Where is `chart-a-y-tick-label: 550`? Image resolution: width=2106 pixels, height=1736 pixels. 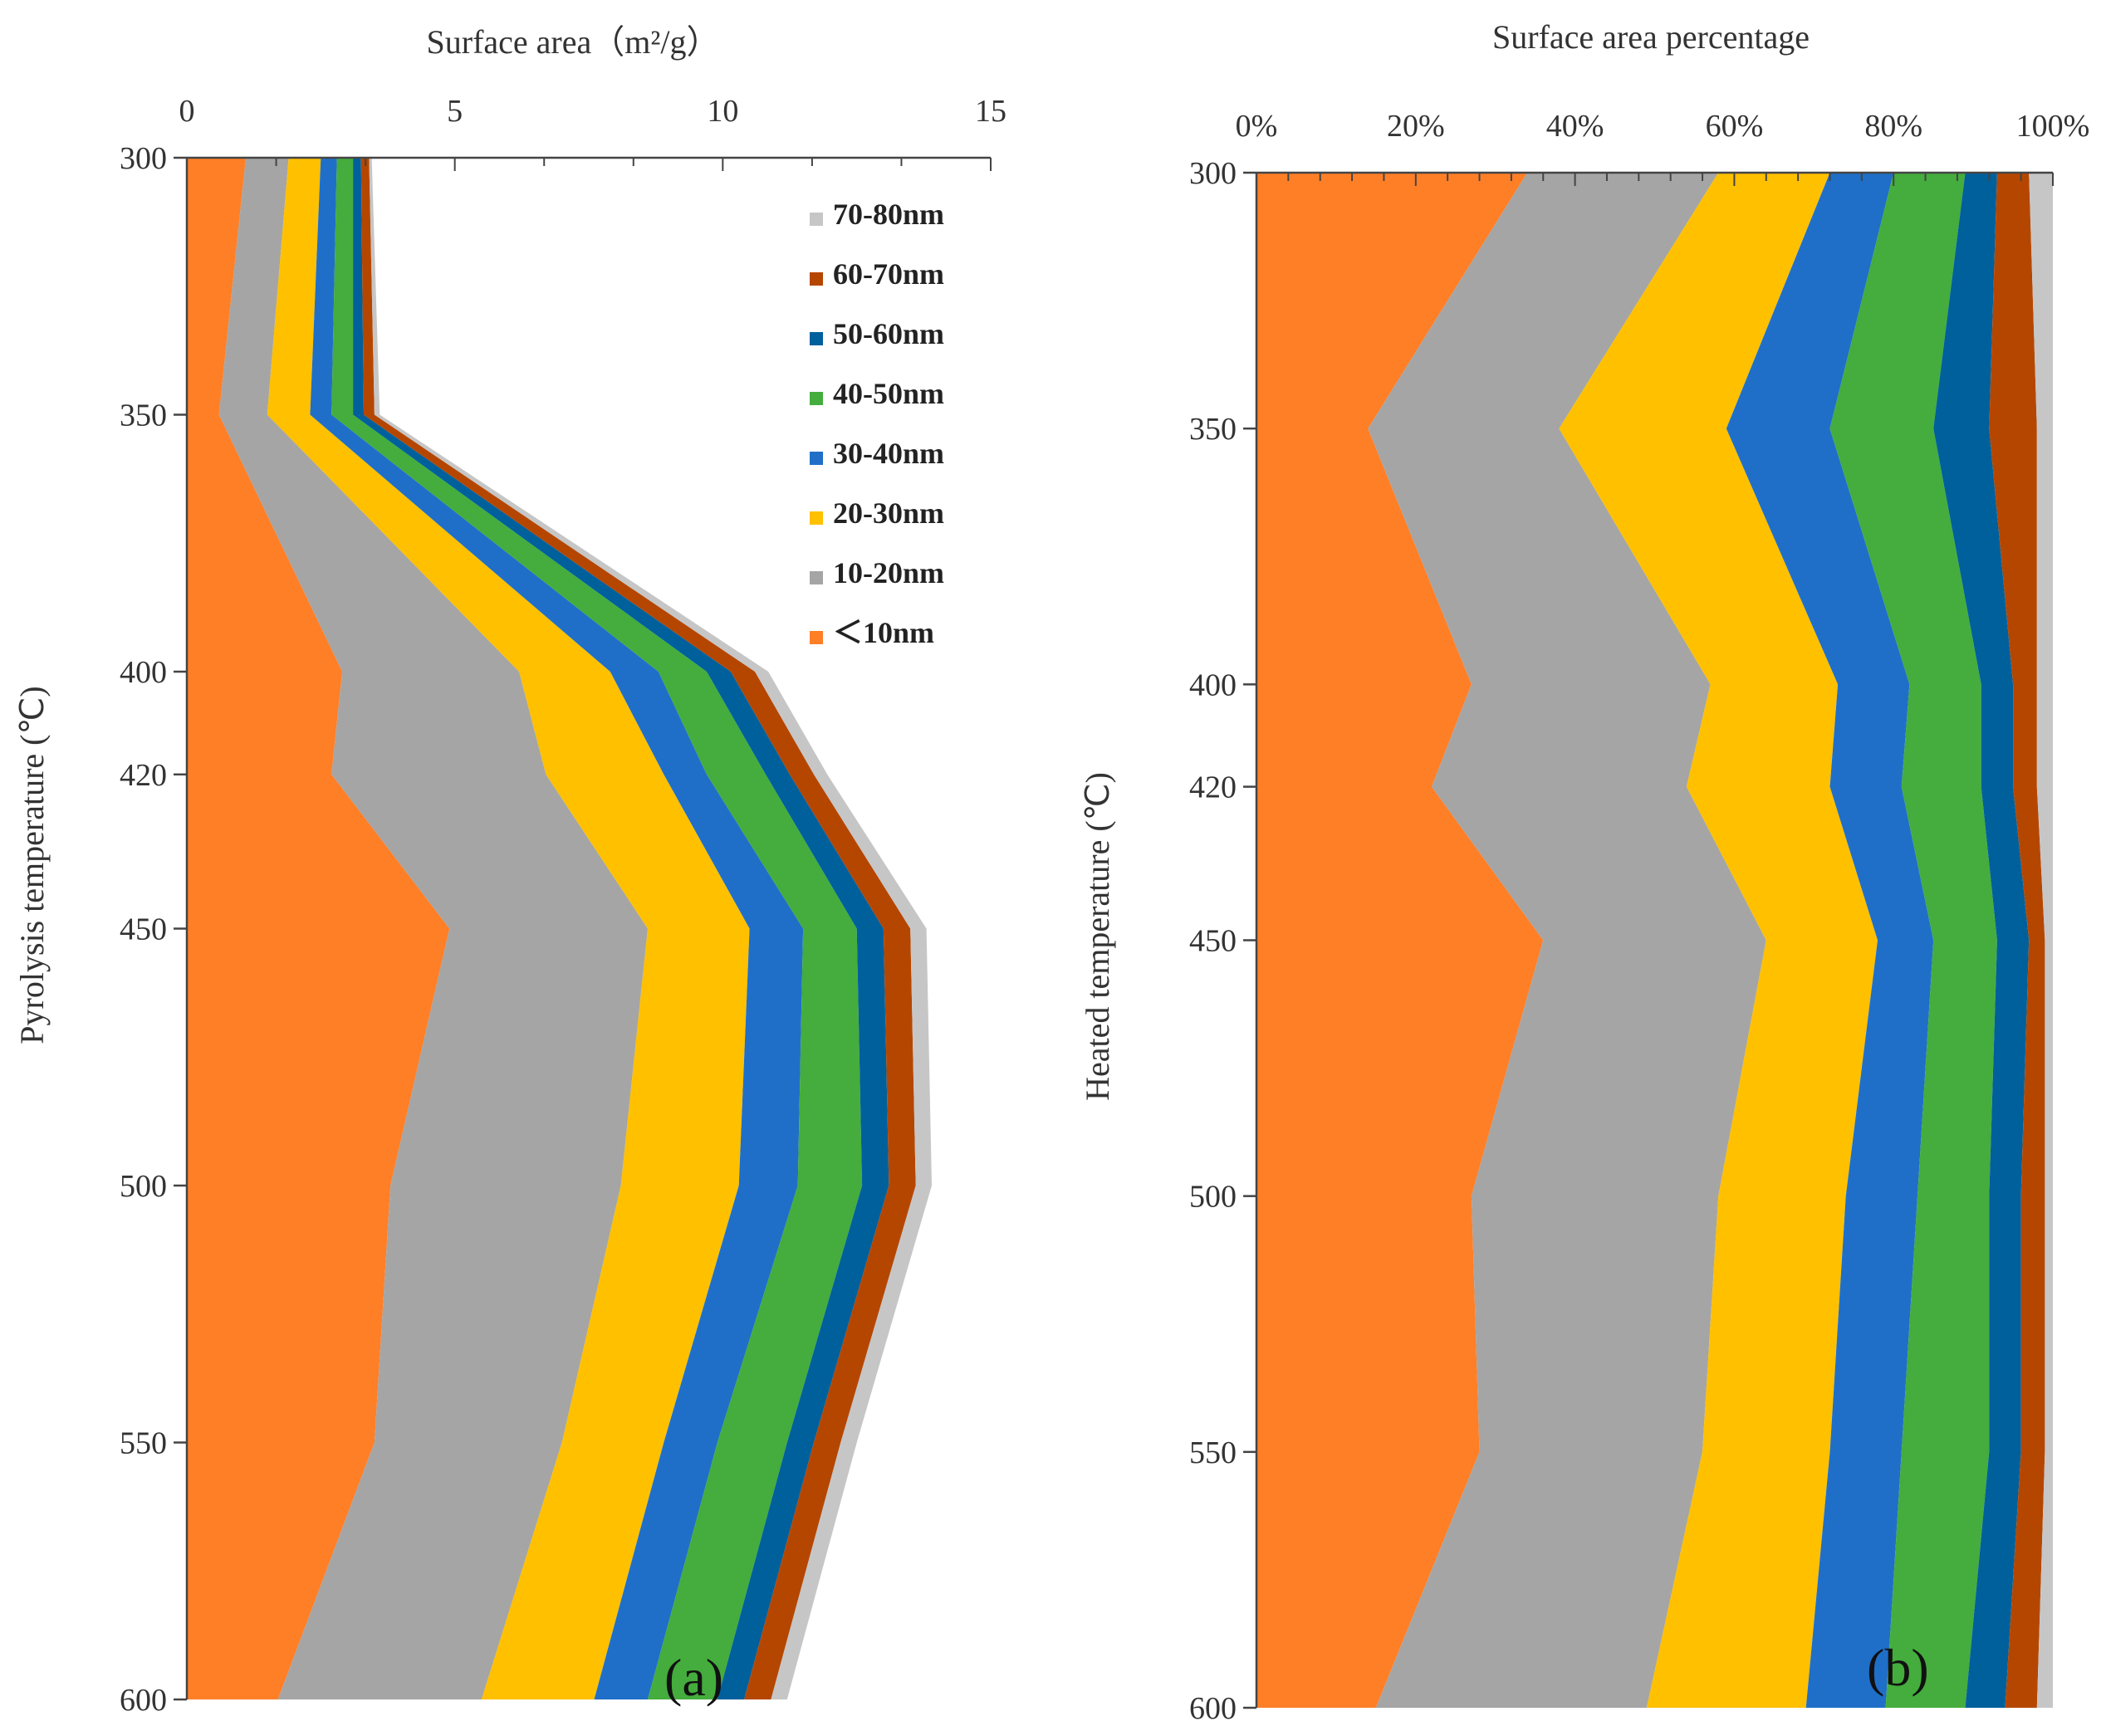
chart-a-y-tick-label: 550 is located at coordinates (143, 1443).